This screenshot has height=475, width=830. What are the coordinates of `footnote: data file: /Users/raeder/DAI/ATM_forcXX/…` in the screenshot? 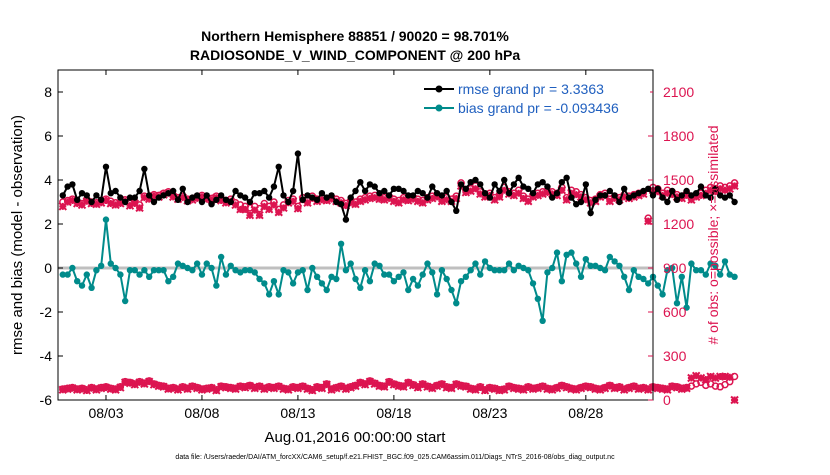 It's located at (395, 457).